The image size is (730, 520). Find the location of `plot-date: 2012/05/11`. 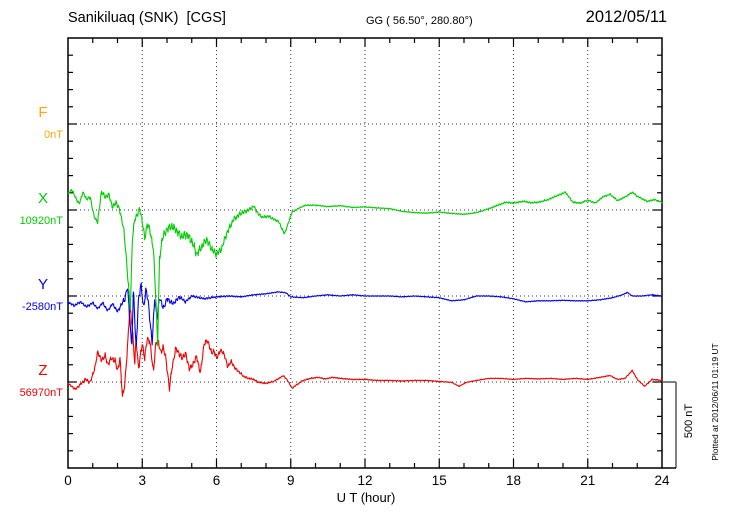

plot-date: 2012/05/11 is located at coordinates (626, 17).